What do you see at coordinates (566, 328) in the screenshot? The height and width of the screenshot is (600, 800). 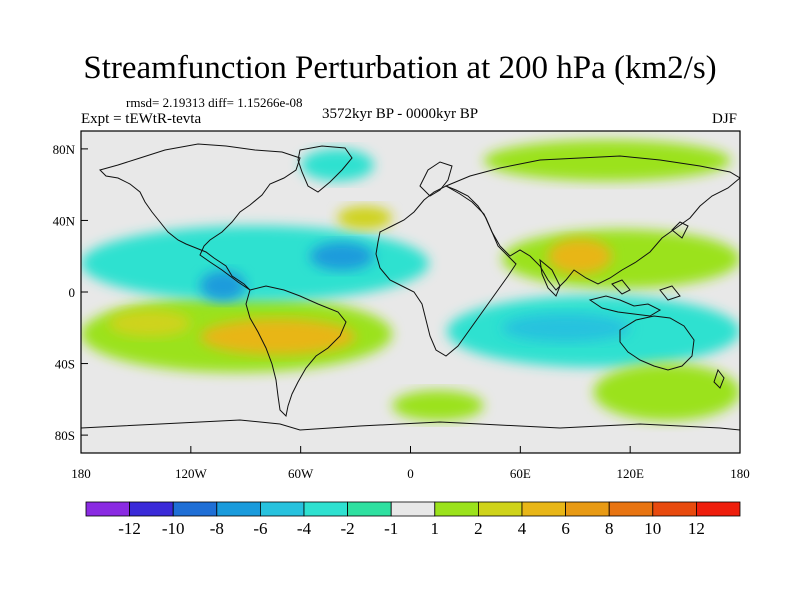 I see `contour-negative-core-indian-ocean` at bounding box center [566, 328].